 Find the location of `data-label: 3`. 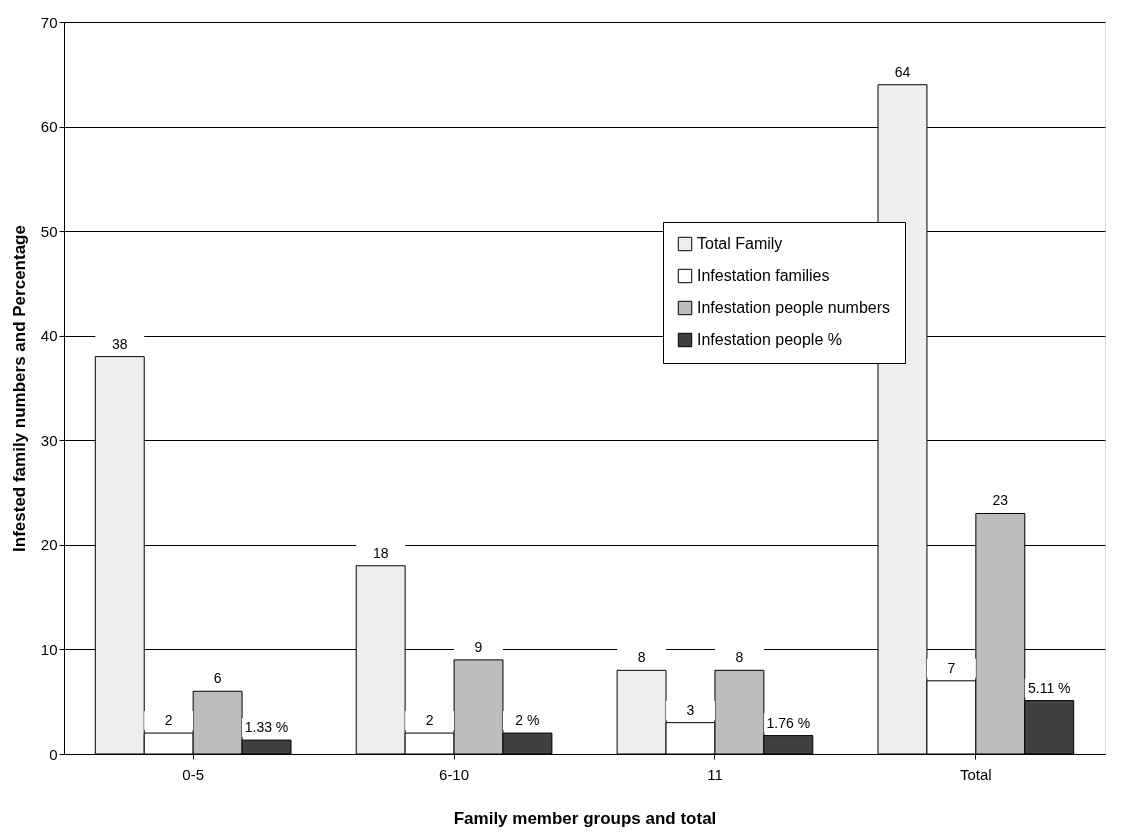

data-label: 3 is located at coordinates (690, 709).